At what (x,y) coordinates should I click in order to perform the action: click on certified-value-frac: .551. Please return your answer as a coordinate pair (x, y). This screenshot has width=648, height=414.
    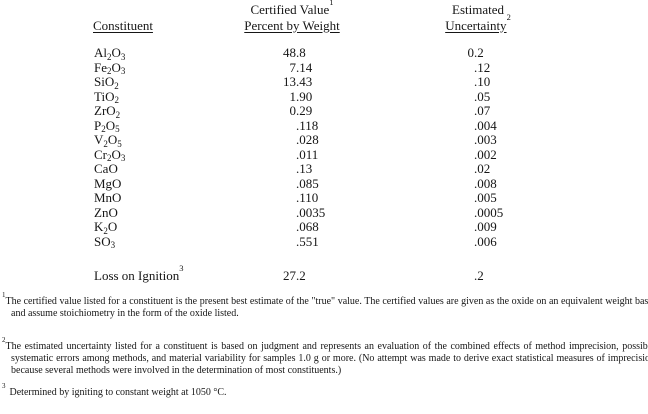
    Looking at the image, I should click on (307, 241).